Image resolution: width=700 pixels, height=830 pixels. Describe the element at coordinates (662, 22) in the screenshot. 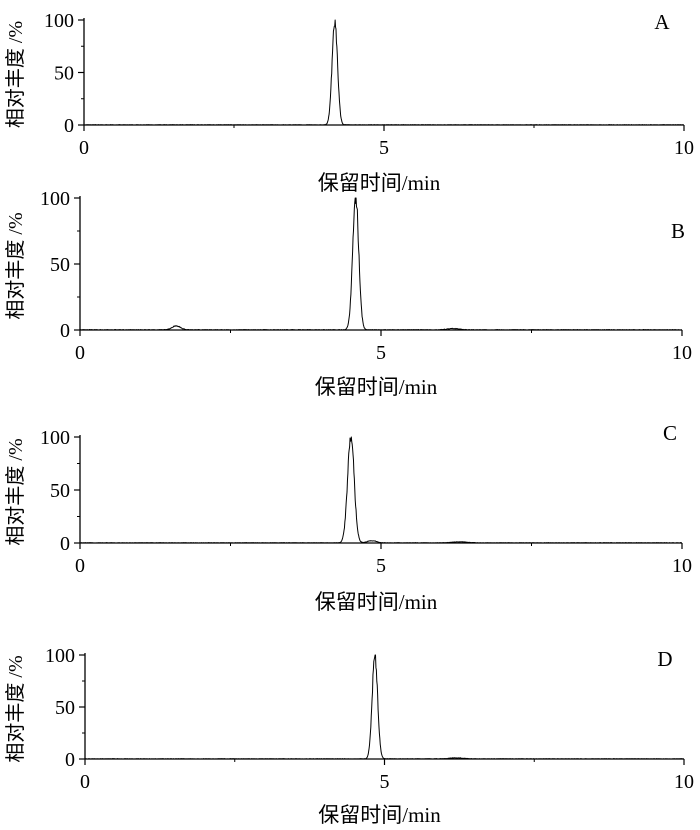

I see `panel-label: A` at that location.